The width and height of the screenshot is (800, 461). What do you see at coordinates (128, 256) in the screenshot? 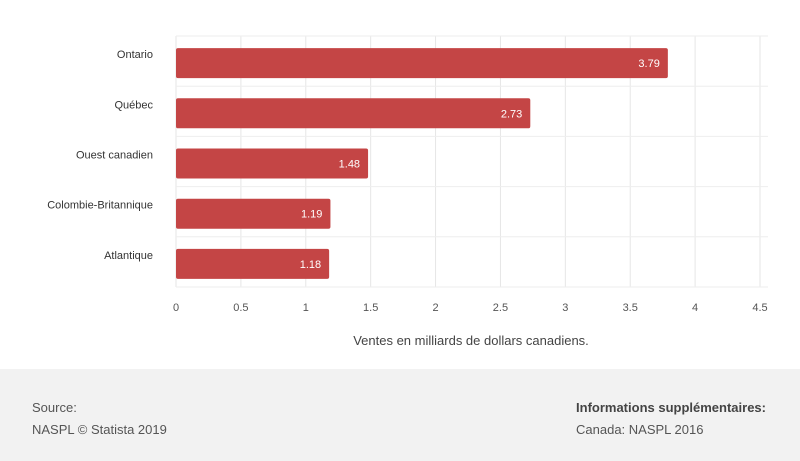
I see `category-label: Atlantique` at bounding box center [128, 256].